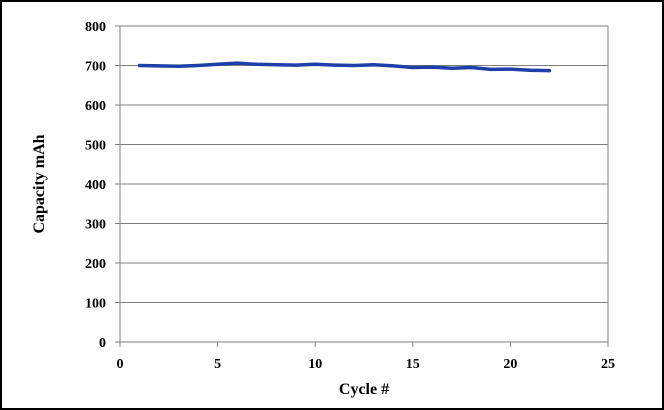 The width and height of the screenshot is (664, 410). I want to click on series-group, so click(344, 67).